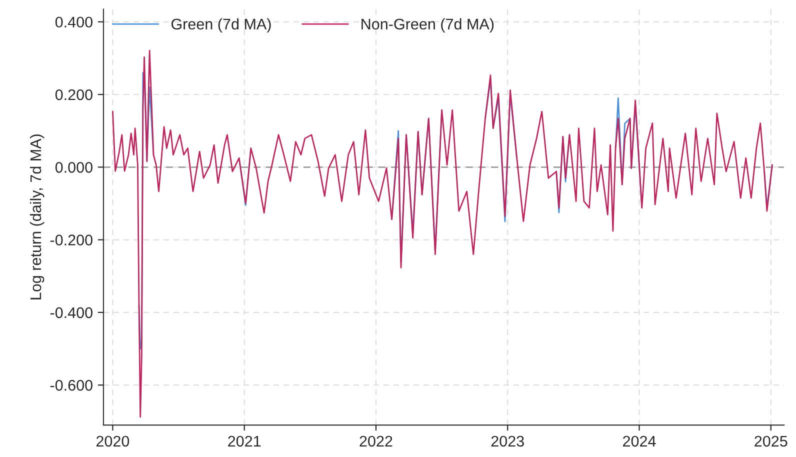 This screenshot has width=796, height=457. Describe the element at coordinates (244, 441) in the screenshot. I see `x-tick-label: 2021` at that location.